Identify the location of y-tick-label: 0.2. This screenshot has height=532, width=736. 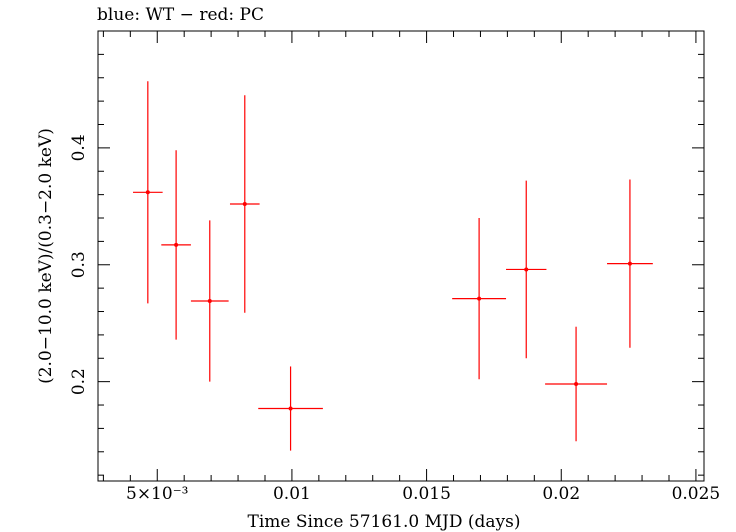
(79, 381).